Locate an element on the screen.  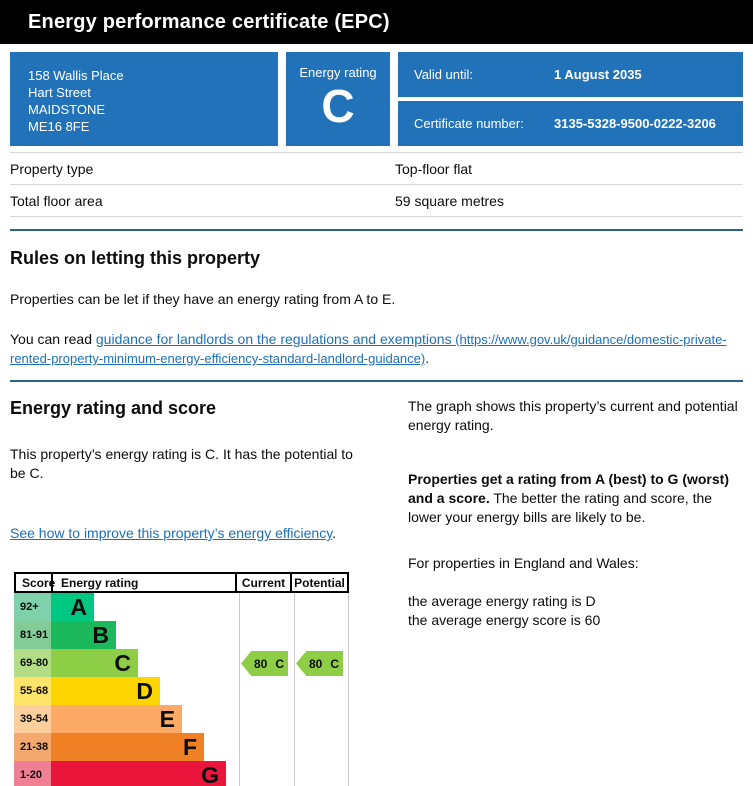
band-letter: B is located at coordinates (100, 634).